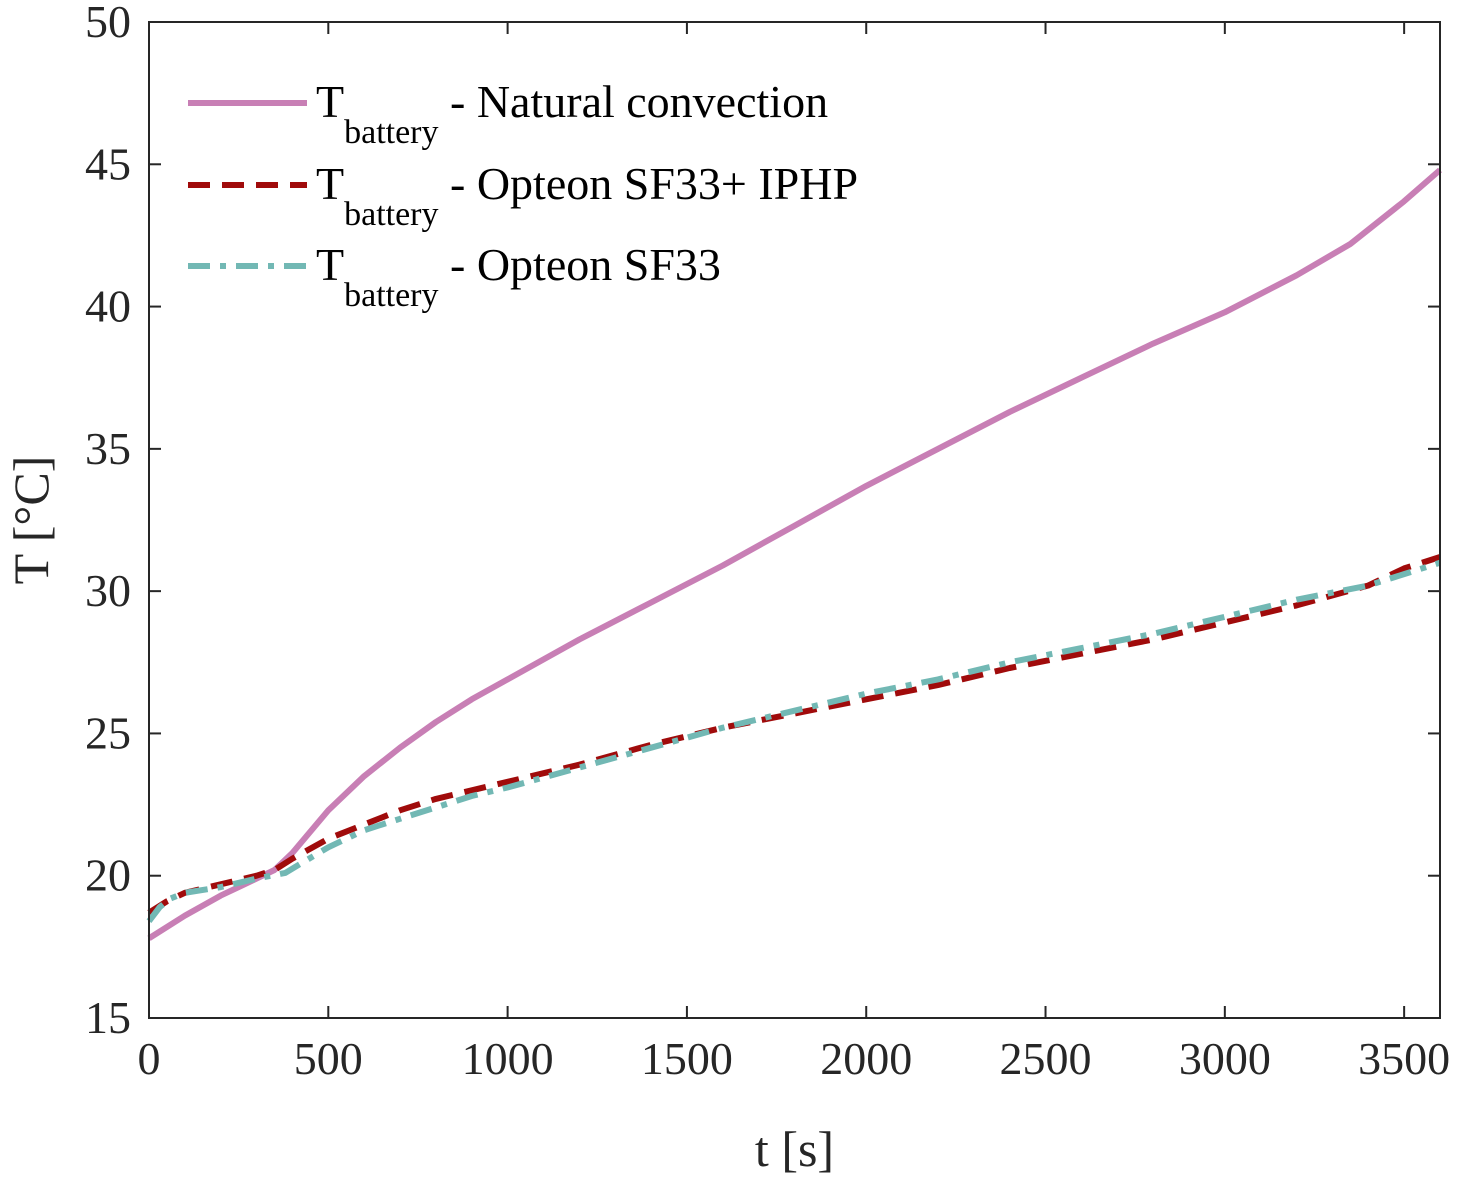 The width and height of the screenshot is (1460, 1181). What do you see at coordinates (1046, 1058) in the screenshot?
I see `x-tick-label: 2500` at bounding box center [1046, 1058].